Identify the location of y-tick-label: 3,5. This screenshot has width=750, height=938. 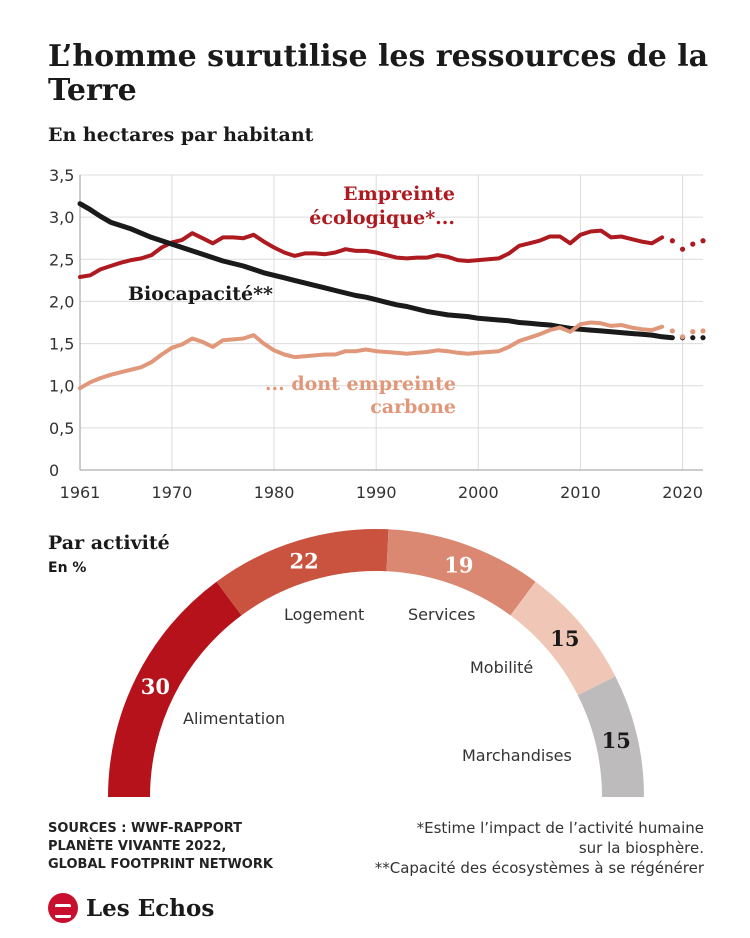
(61, 175).